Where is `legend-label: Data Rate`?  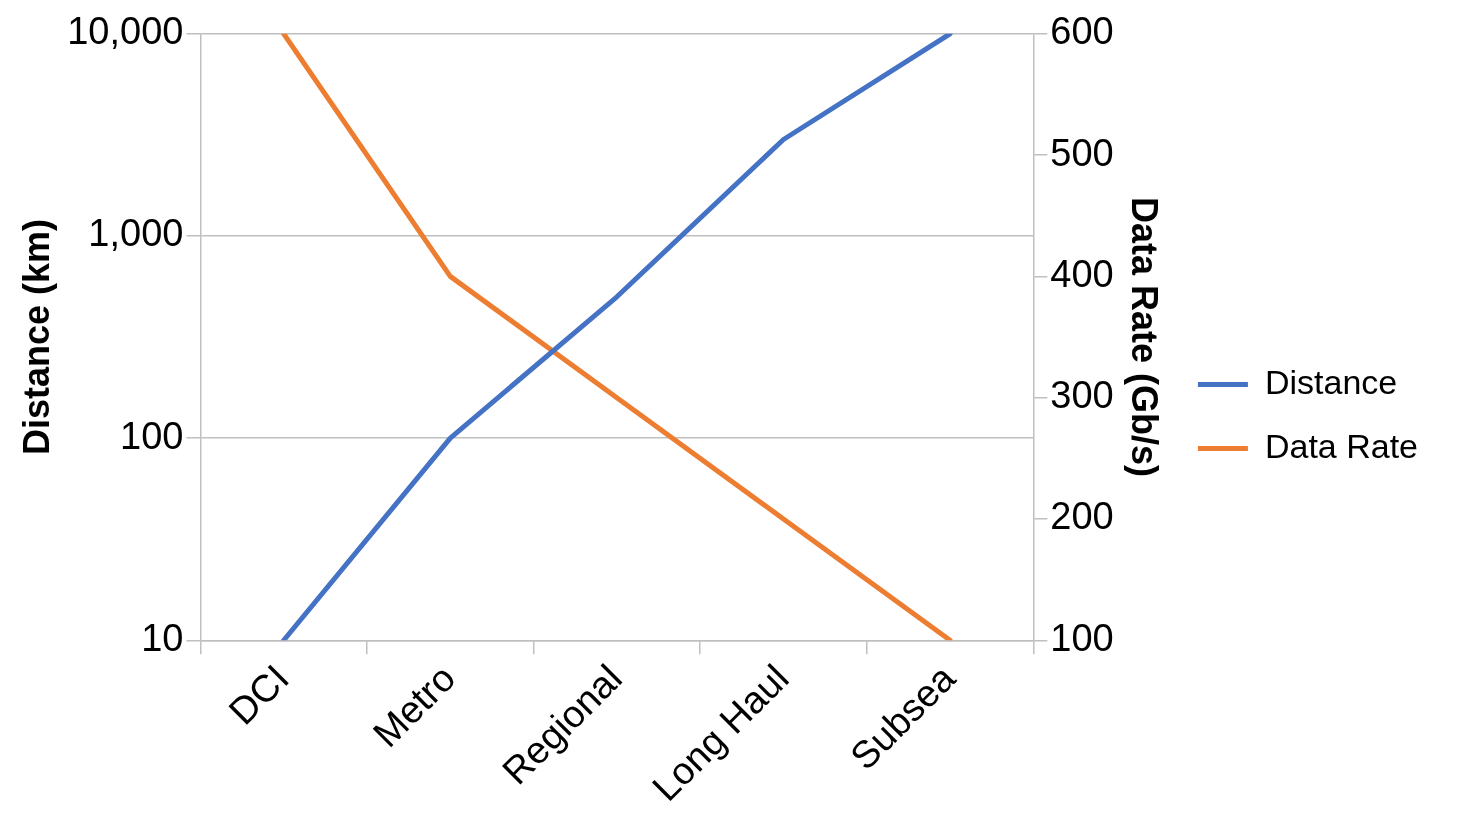
legend-label: Data Rate is located at coordinates (1341, 445).